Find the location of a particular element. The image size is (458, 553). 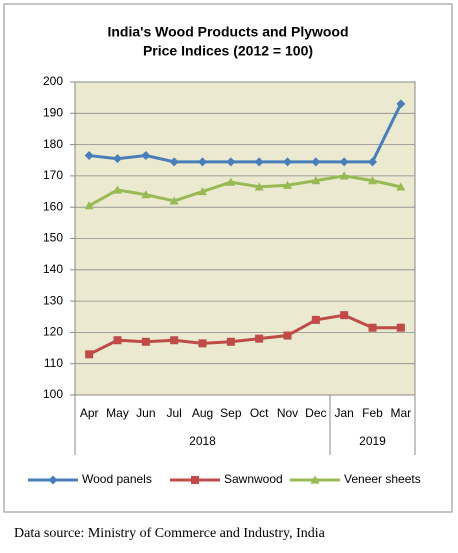

x-tick-label: Aug is located at coordinates (202, 413).